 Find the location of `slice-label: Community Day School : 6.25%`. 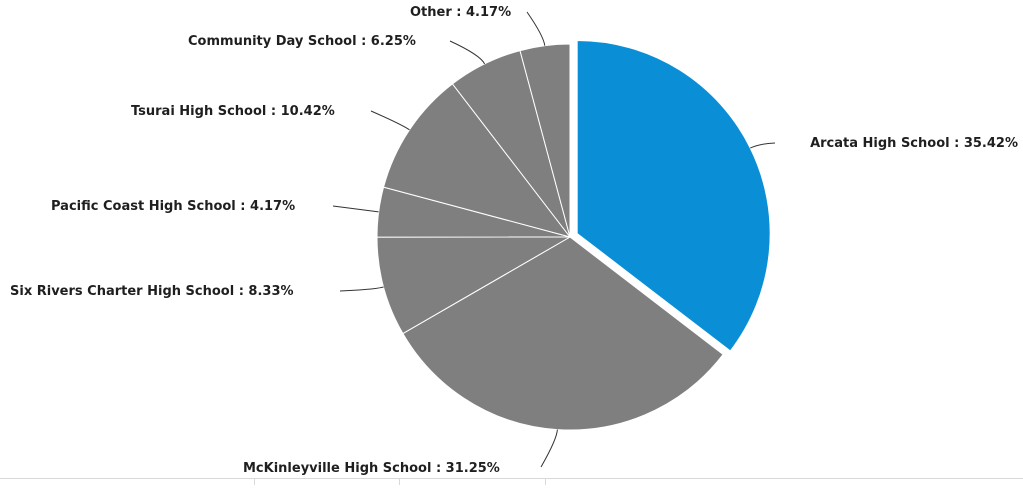

slice-label: Community Day School : 6.25% is located at coordinates (302, 41).